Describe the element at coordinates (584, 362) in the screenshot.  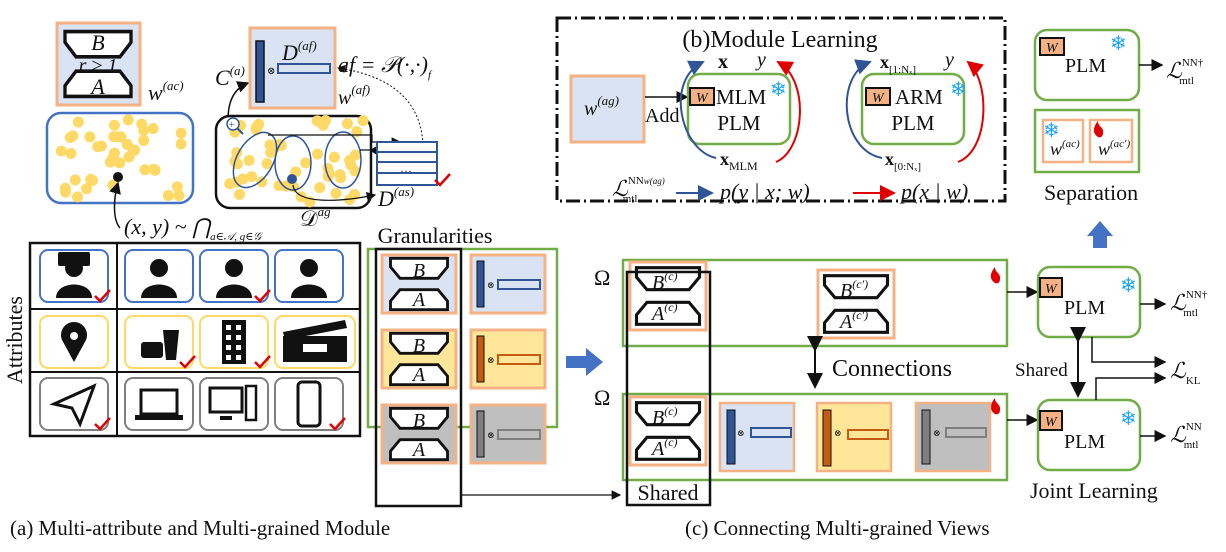
I see `right-arrow-icon` at that location.